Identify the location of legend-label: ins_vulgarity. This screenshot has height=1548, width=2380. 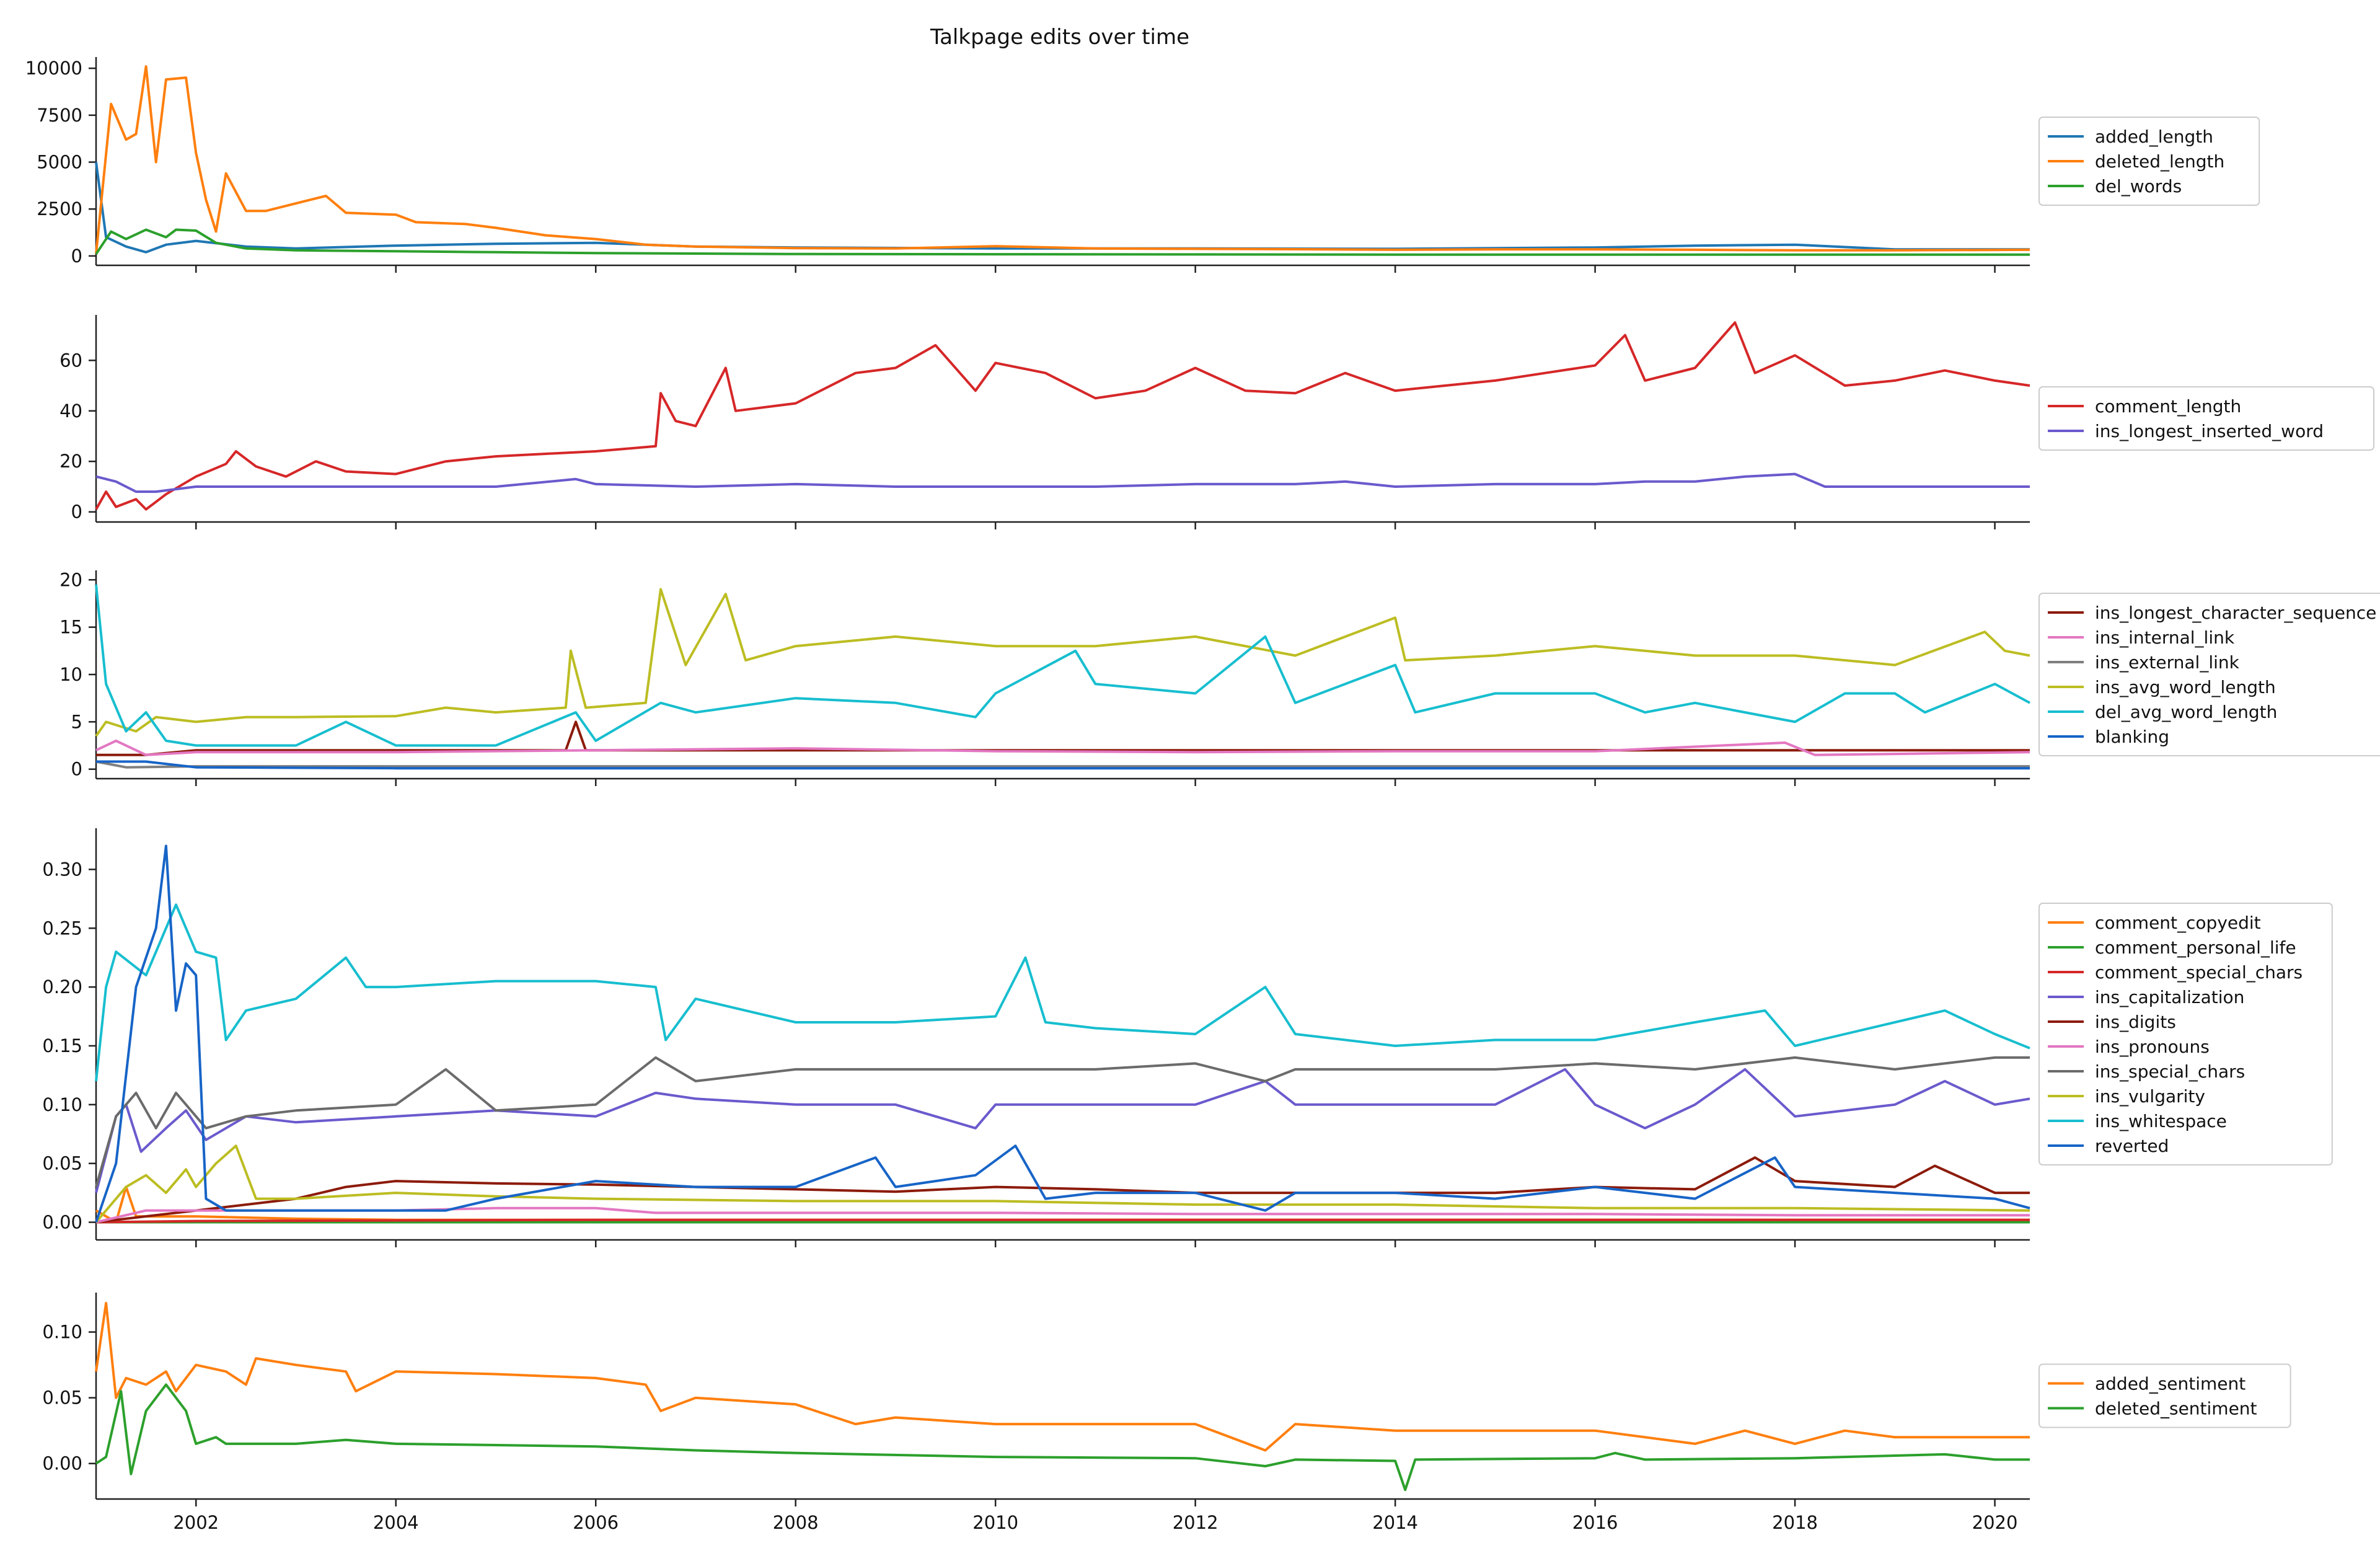
(2150, 1096).